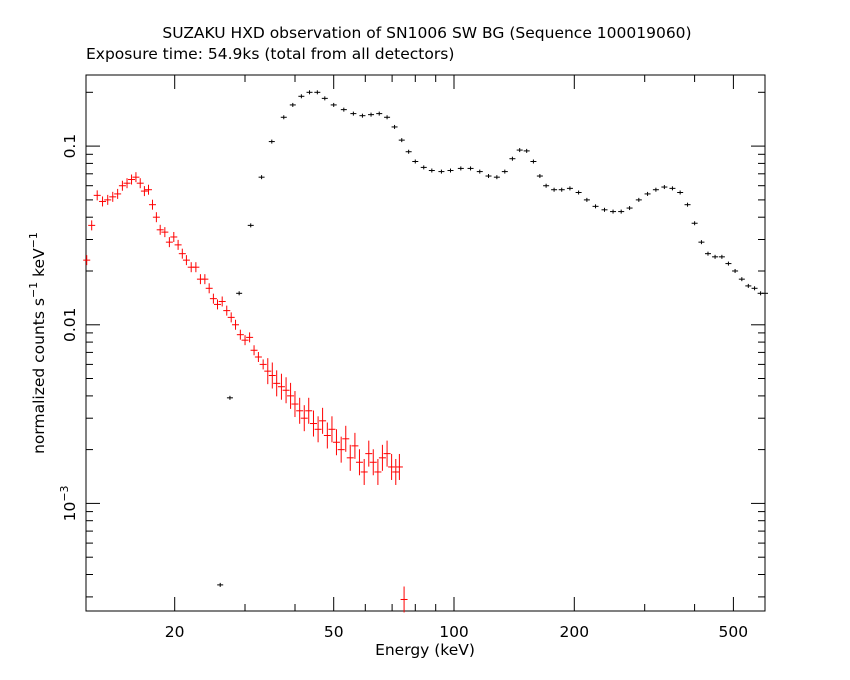  I want to click on x-tick-label: 500, so click(734, 632).